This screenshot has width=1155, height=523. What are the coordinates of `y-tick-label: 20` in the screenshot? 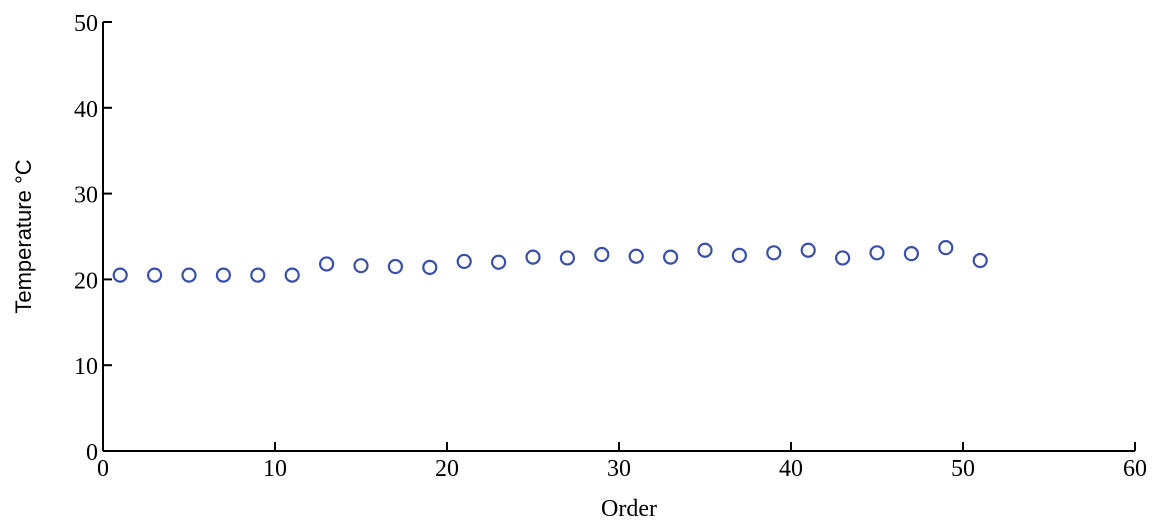 It's located at (86, 281).